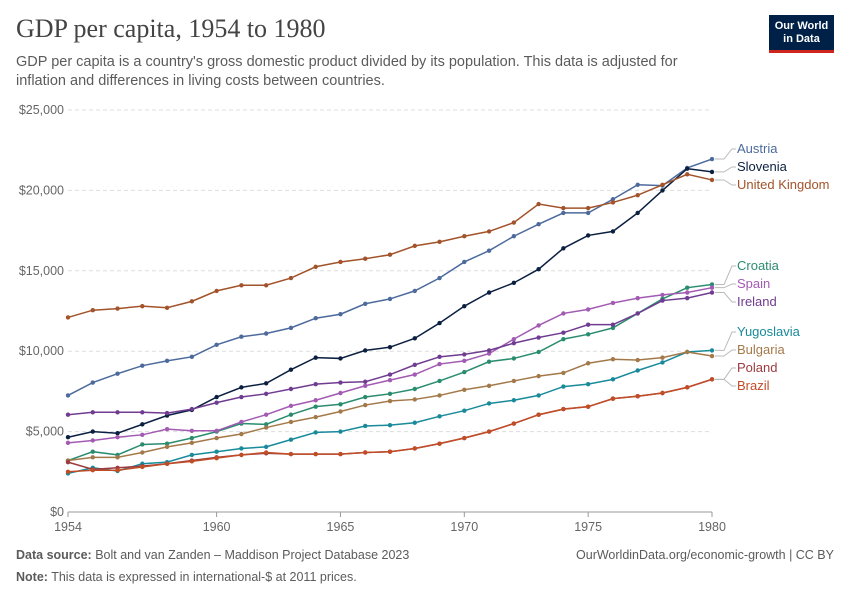 This screenshot has width=850, height=600. Describe the element at coordinates (761, 349) in the screenshot. I see `series-label: Bulgaria` at that location.